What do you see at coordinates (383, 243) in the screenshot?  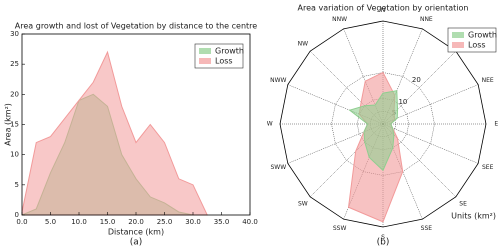 I see `caption: (b)` at bounding box center [383, 243].